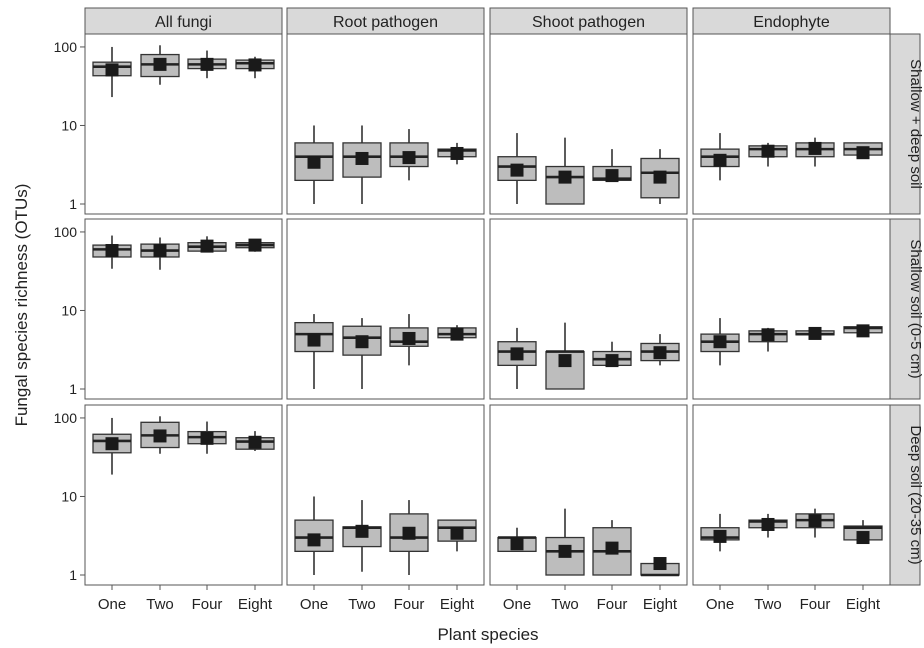 Image resolution: width=924 pixels, height=648 pixels. Describe the element at coordinates (915, 124) in the screenshot. I see `row-strip-label: Shallow + deep soil` at that location.